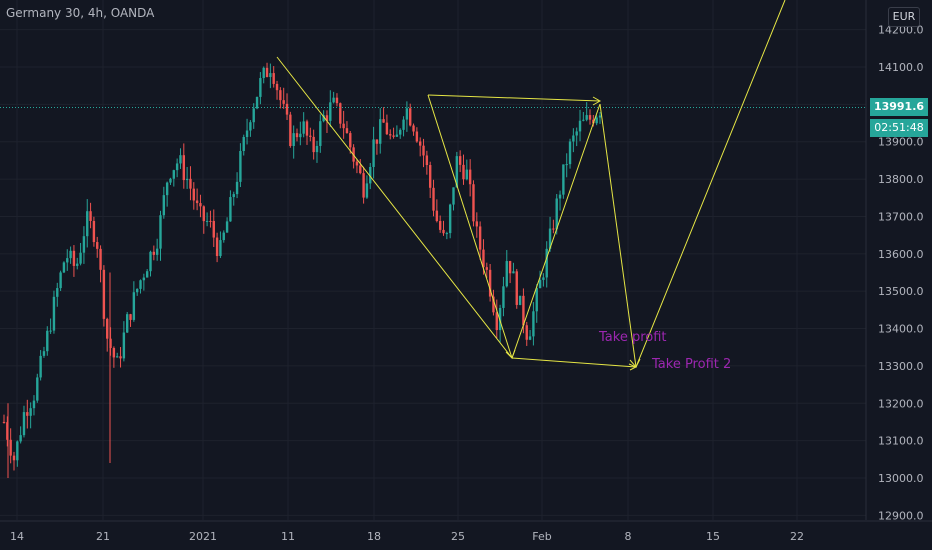 The width and height of the screenshot is (932, 550). I want to click on arrow-head, so click(510, 354).